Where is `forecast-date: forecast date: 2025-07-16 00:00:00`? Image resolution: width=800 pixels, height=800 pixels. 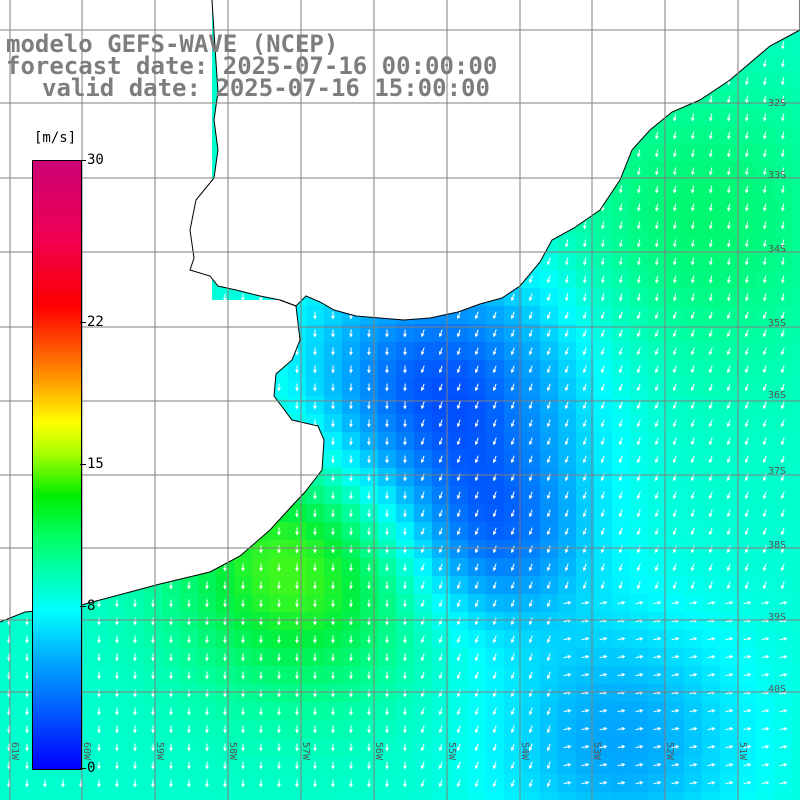
forecast-date: forecast date: 2025-07-16 00:00:00 is located at coordinates (252, 66).